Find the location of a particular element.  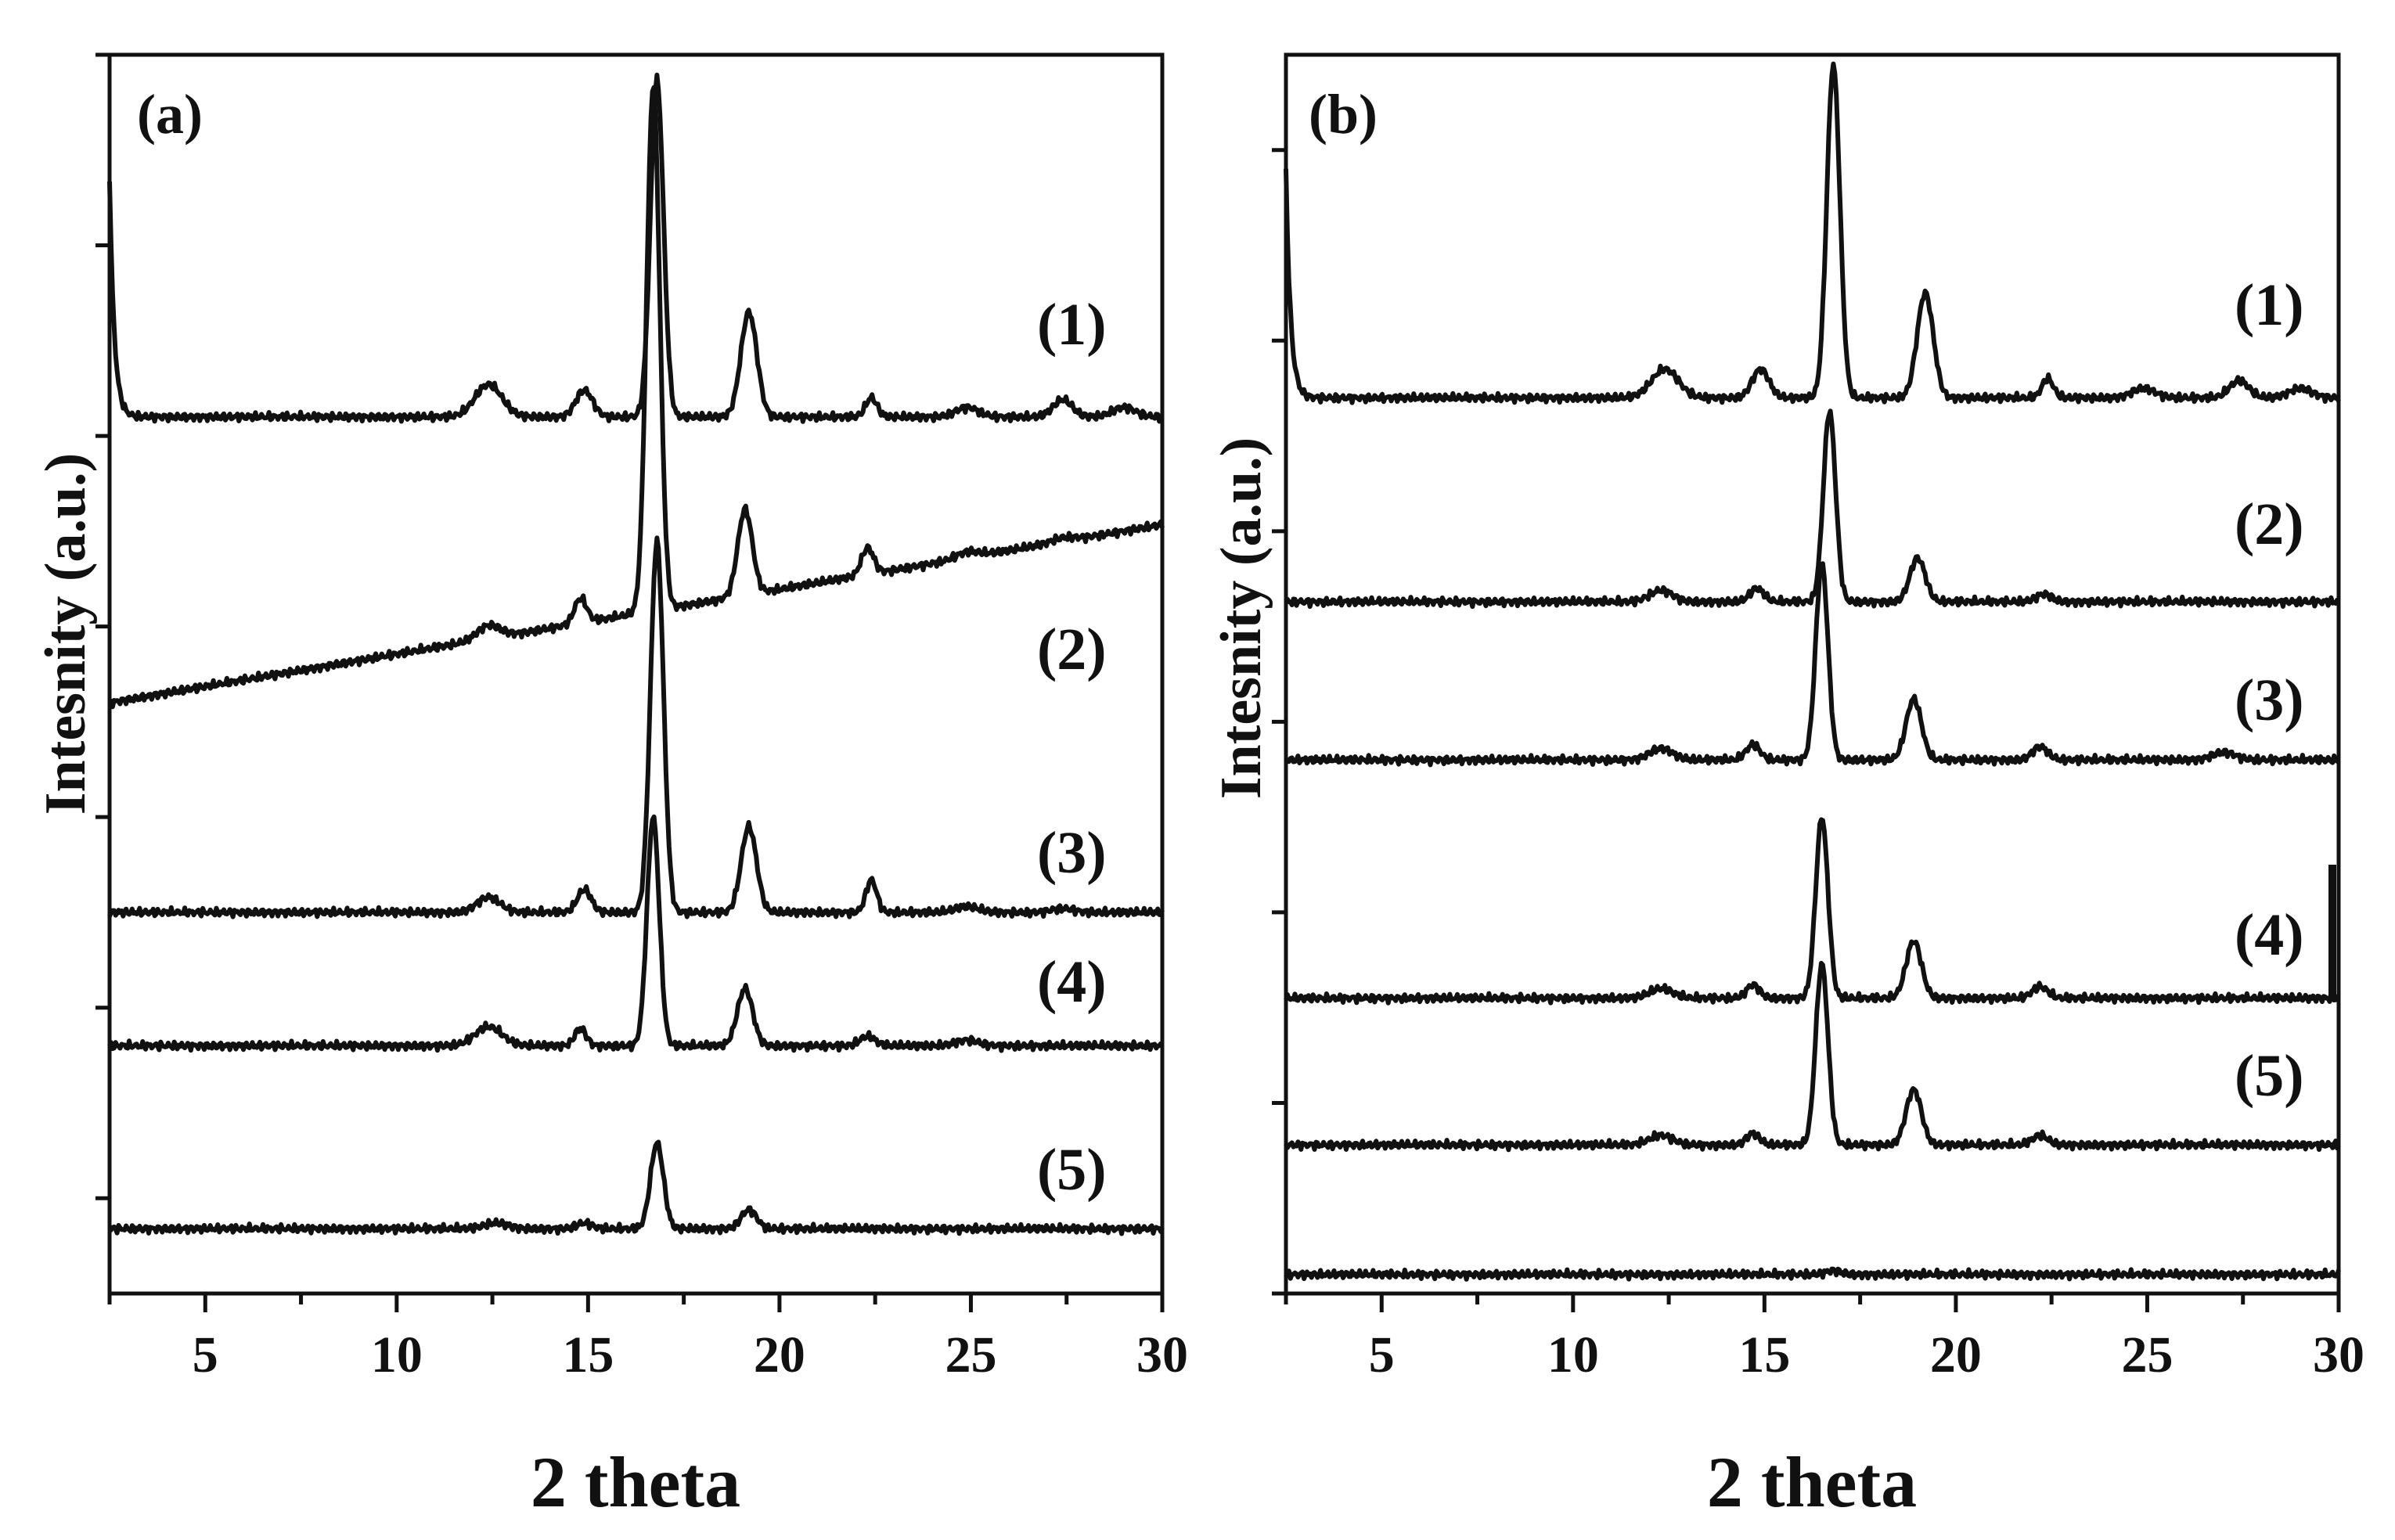

panel-label: (a) is located at coordinates (170, 114).